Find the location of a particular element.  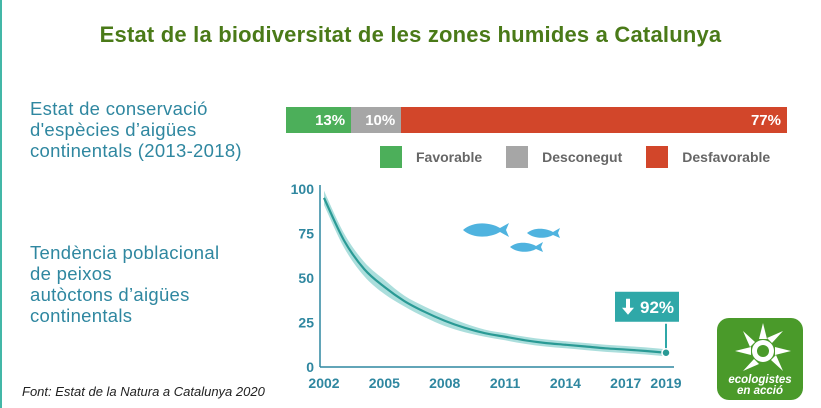

segment-desconegut: 10% is located at coordinates (376, 120).